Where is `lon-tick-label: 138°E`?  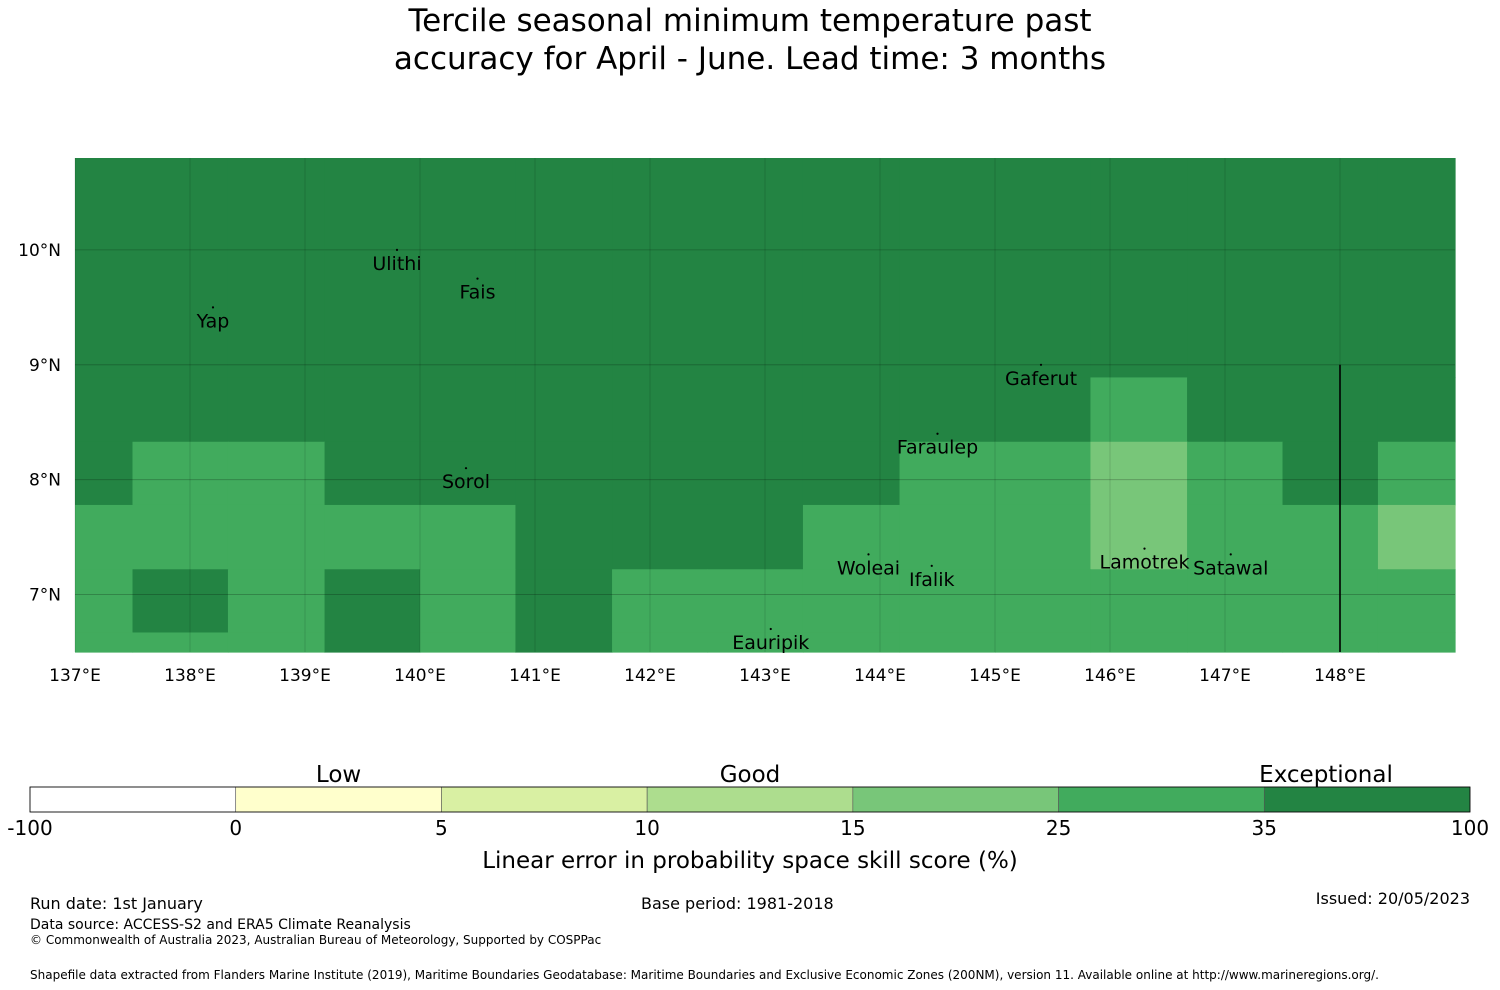
lon-tick-label: 138°E is located at coordinates (190, 676).